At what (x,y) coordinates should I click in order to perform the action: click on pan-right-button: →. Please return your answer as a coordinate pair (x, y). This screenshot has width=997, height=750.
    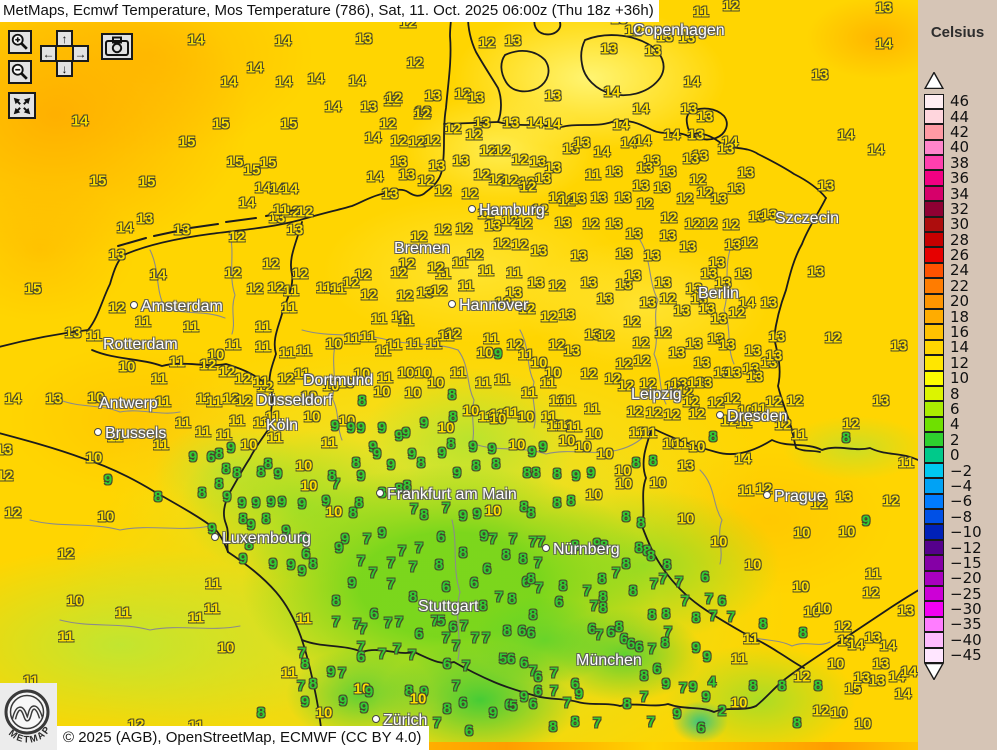
    Looking at the image, I should click on (80, 53).